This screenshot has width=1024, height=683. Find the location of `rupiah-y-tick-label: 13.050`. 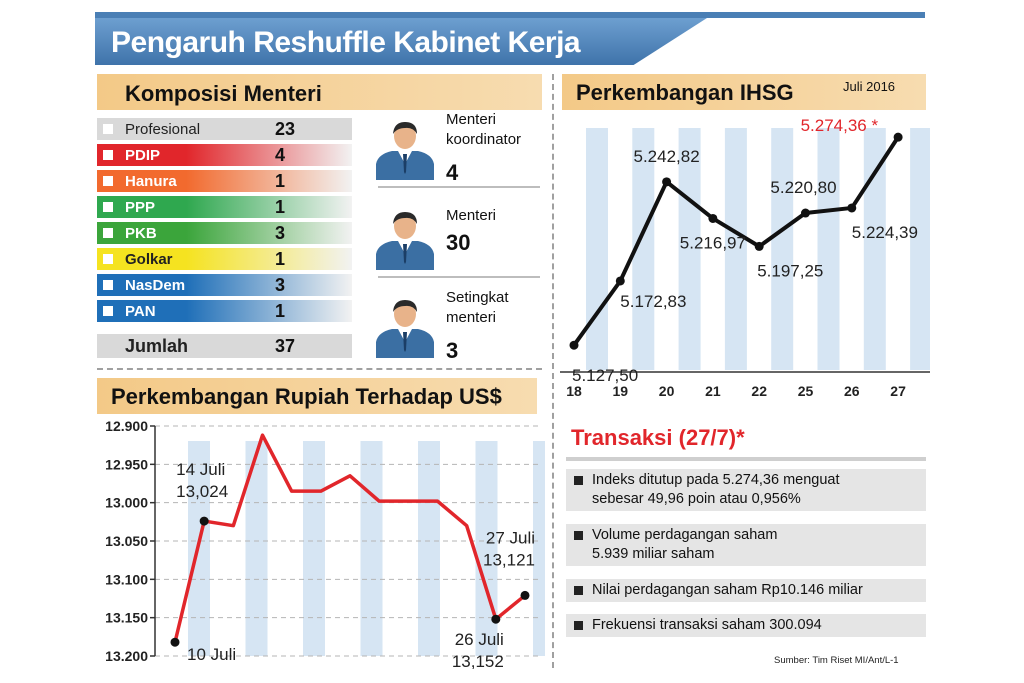

rupiah-y-tick-label: 13.050 is located at coordinates (126, 541).